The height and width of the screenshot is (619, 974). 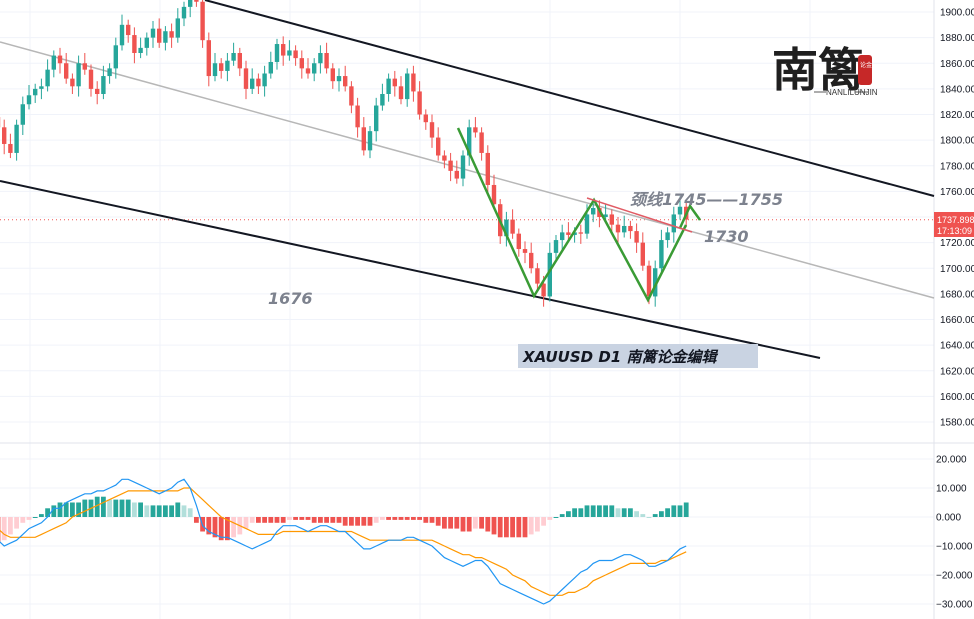 What do you see at coordinates (954, 533) in the screenshot?
I see `macd-axis: 20.000 10.000 0.000 −10.000 −20.000 −30.000` at bounding box center [954, 533].